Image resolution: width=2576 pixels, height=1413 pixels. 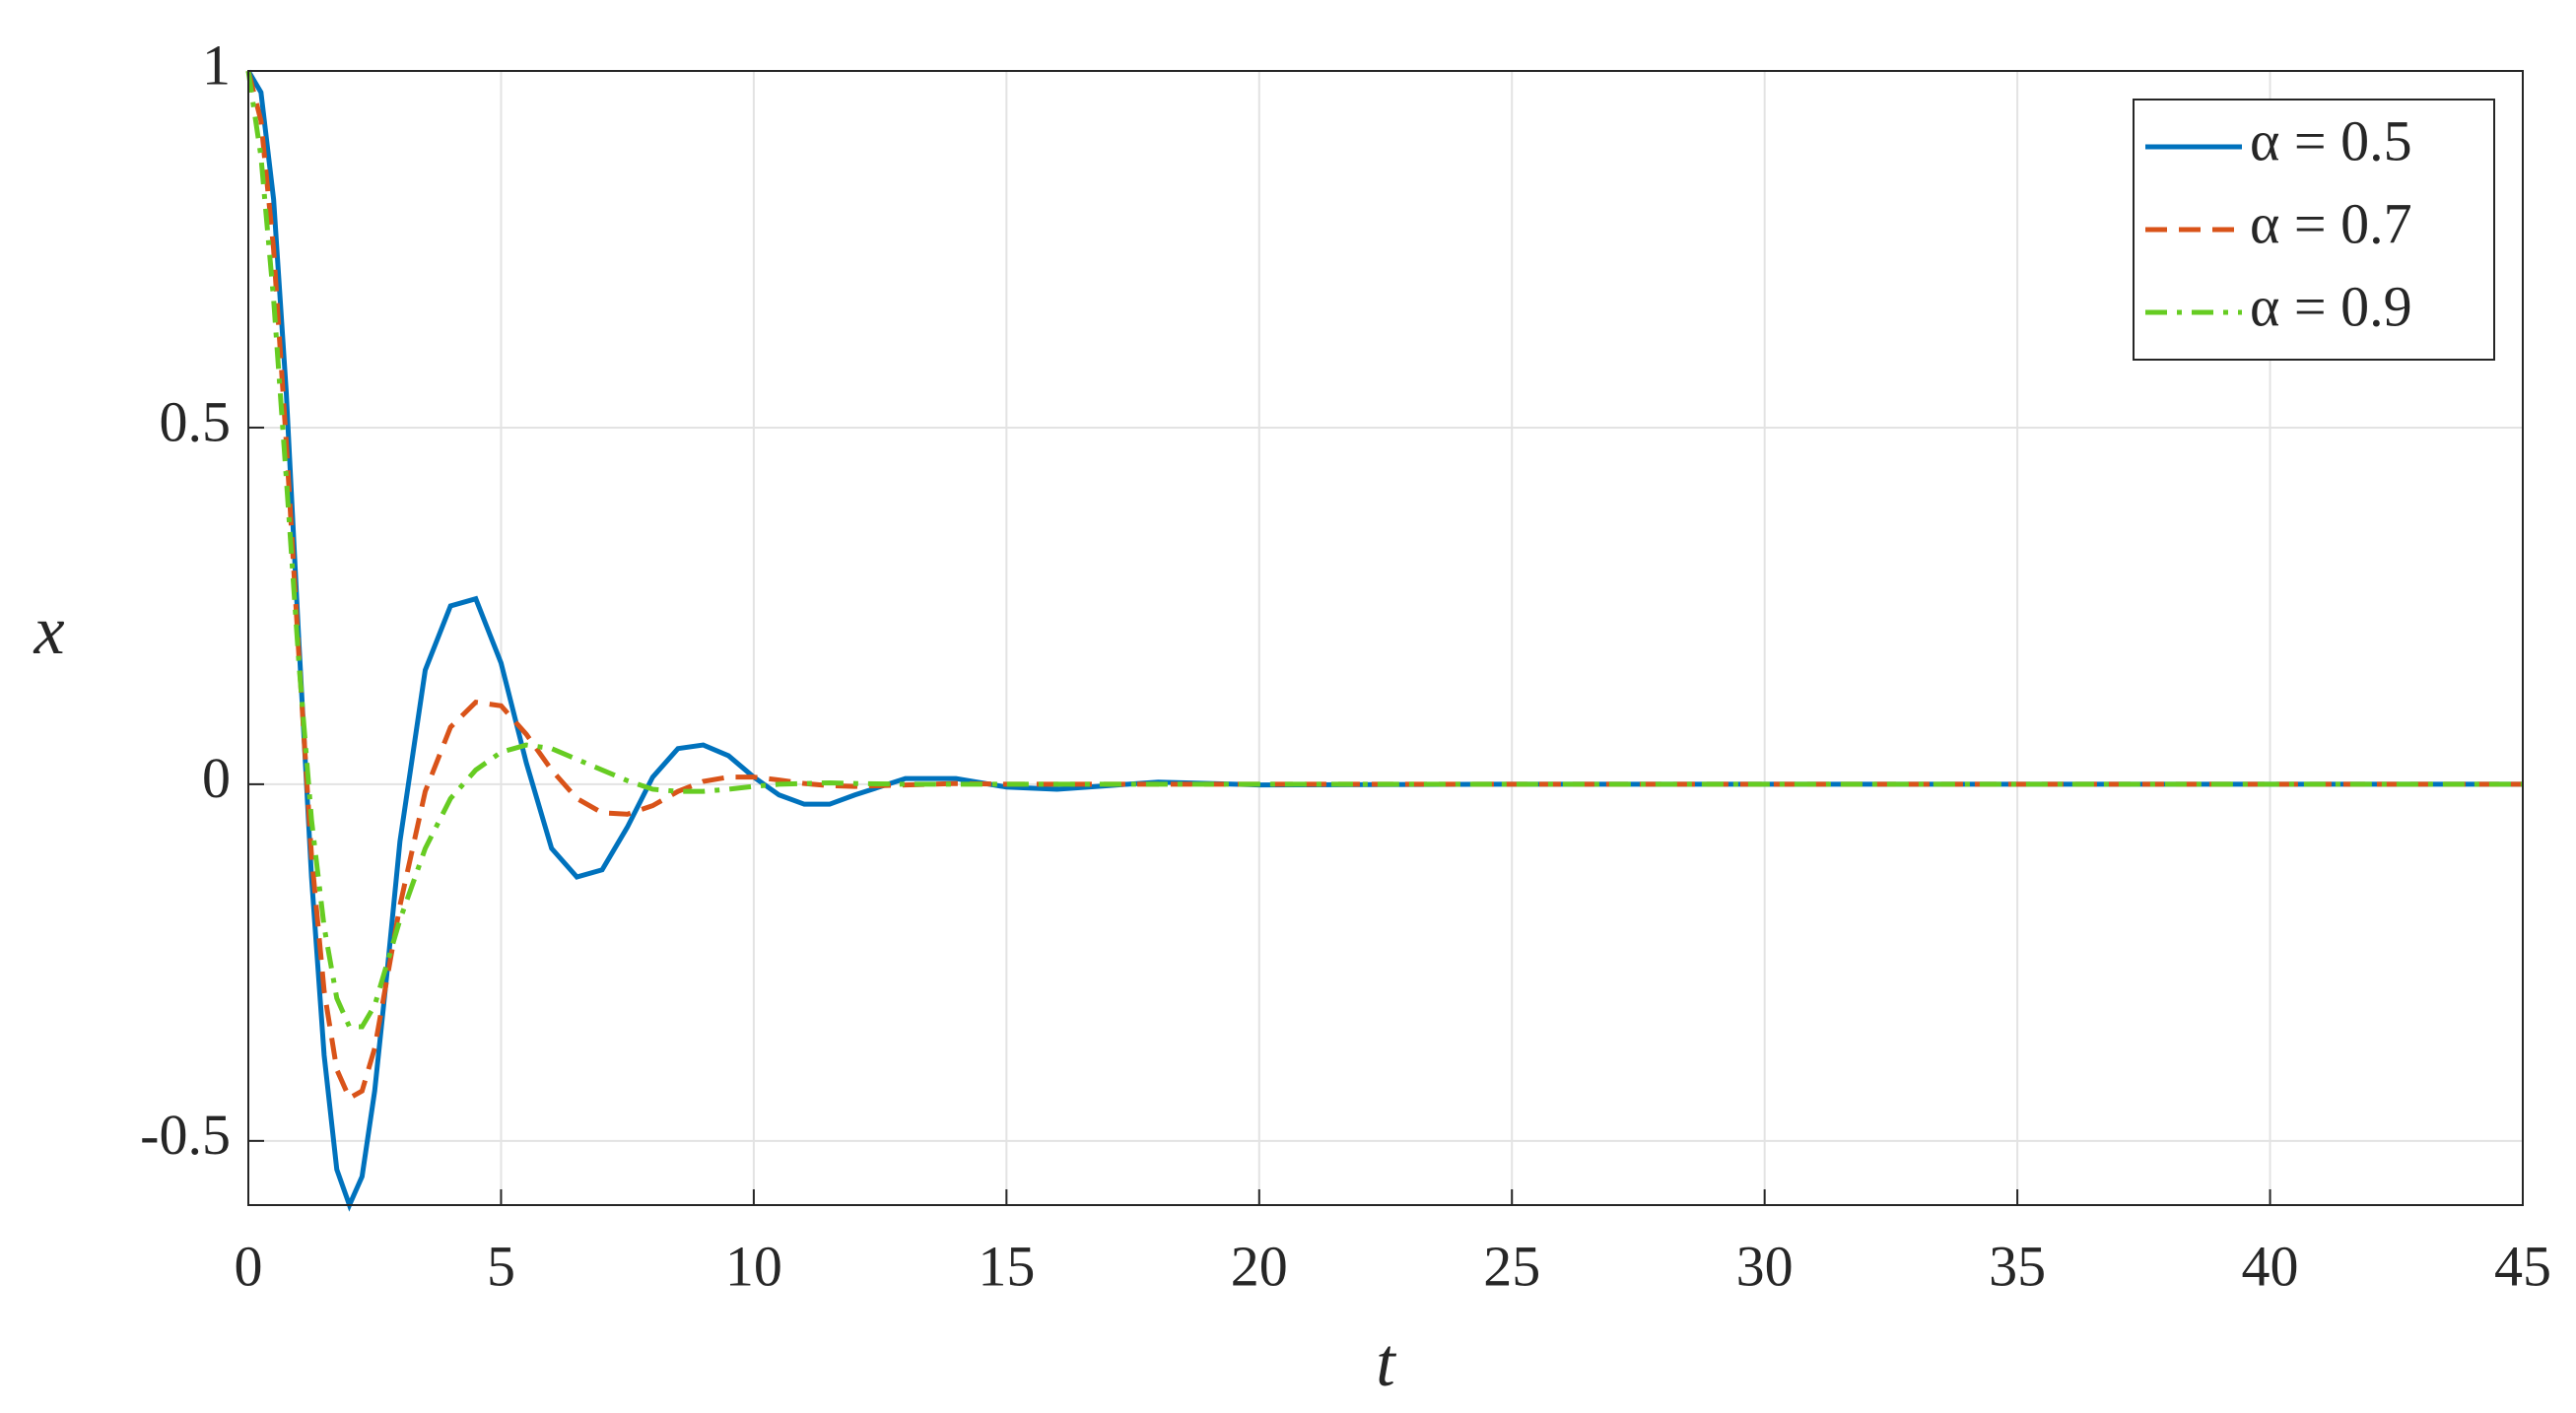 I want to click on x-tick-label: 20, so click(x=1259, y=1266).